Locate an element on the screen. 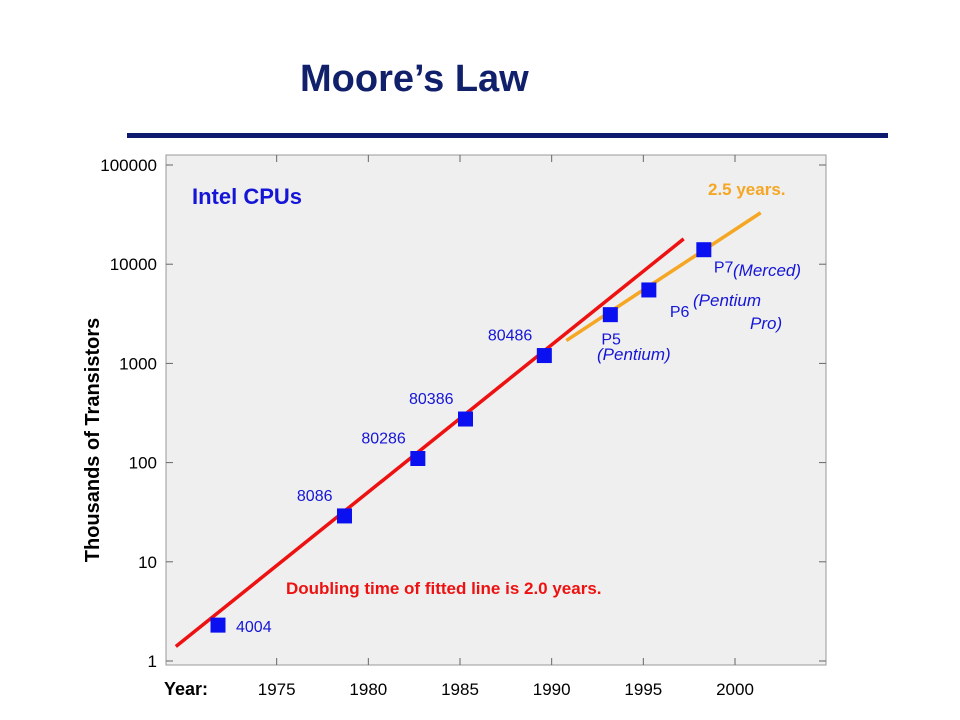 This screenshot has width=960, height=720. y-axis-label: Thousands of Transistors is located at coordinates (93, 440).